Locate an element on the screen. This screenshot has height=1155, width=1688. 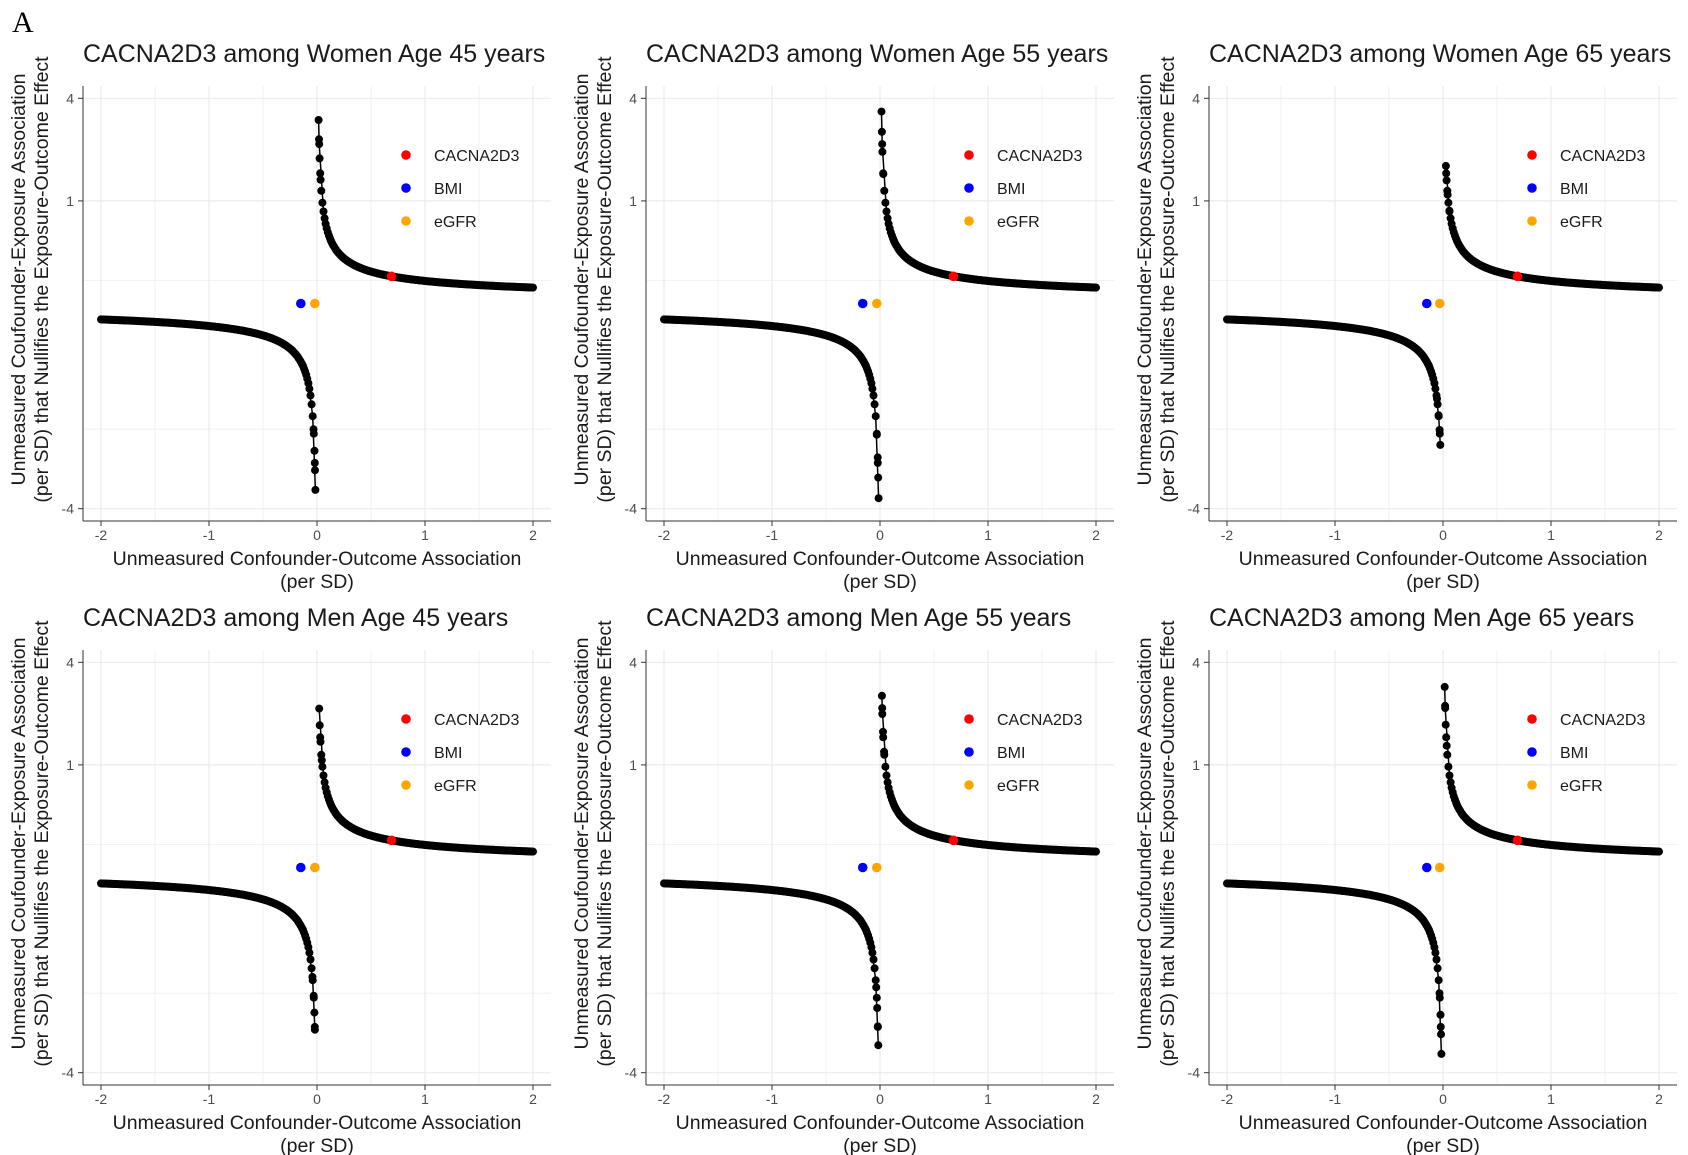
x-tick-label: 1 is located at coordinates (425, 1099).